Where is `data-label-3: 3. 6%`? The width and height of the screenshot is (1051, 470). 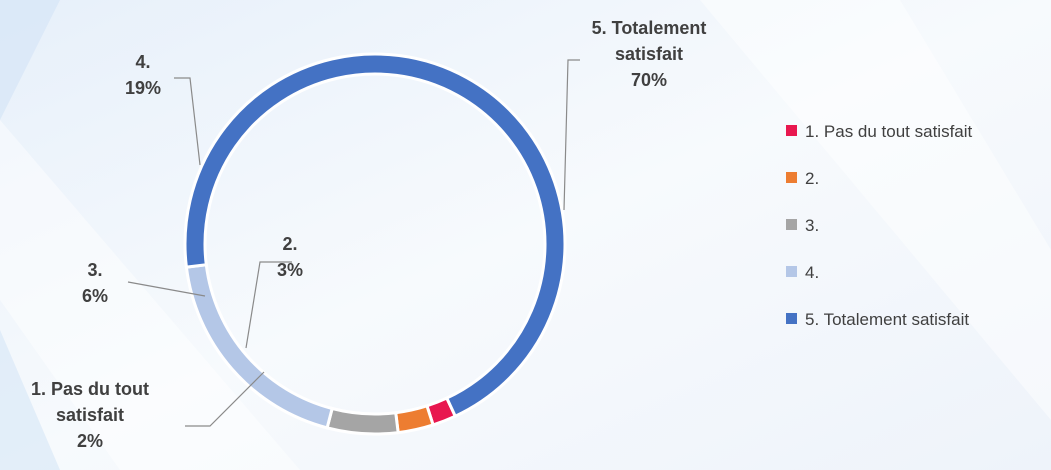
data-label-3: 3. 6% is located at coordinates (95, 283).